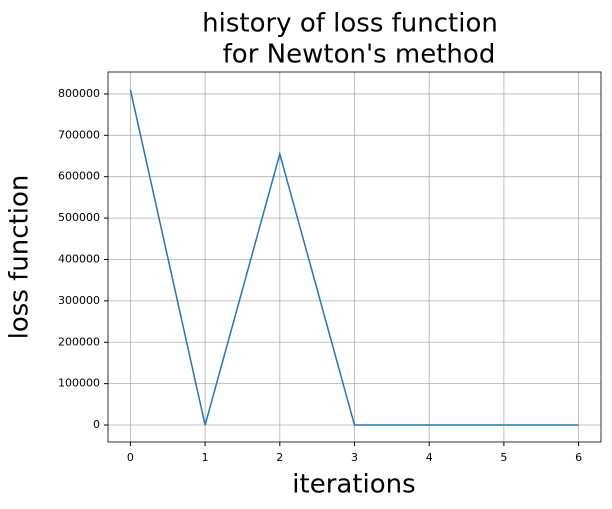 The width and height of the screenshot is (612, 509). I want to click on x-tick-label: 1, so click(205, 457).